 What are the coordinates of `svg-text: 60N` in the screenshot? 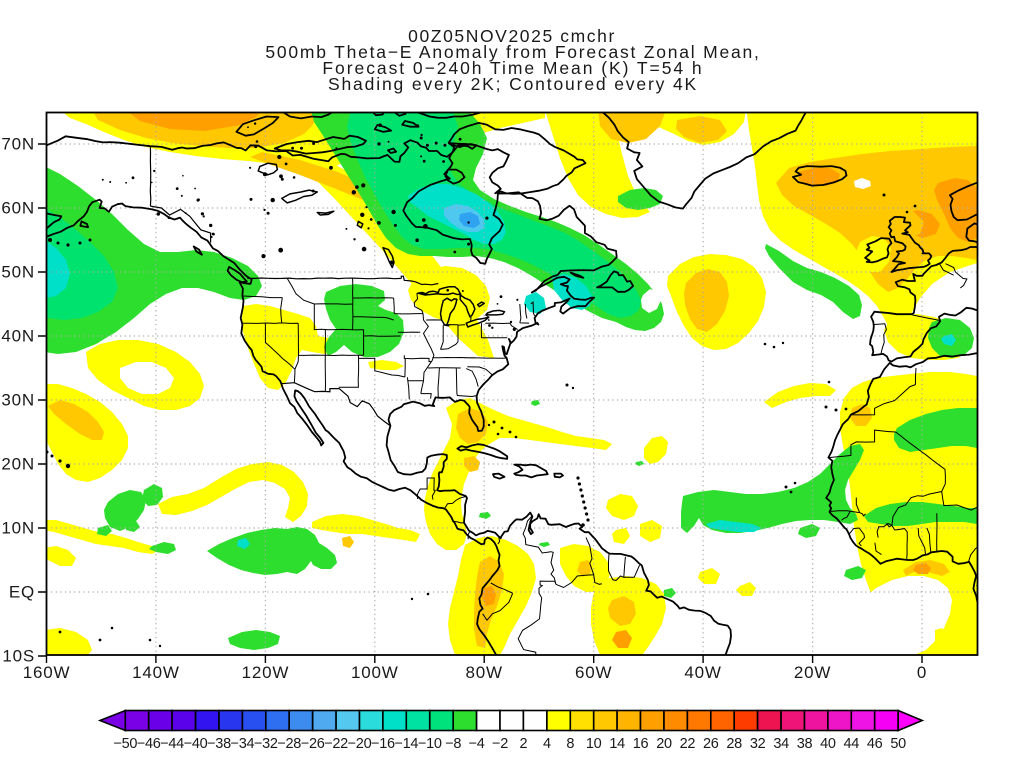 It's located at (18, 208).